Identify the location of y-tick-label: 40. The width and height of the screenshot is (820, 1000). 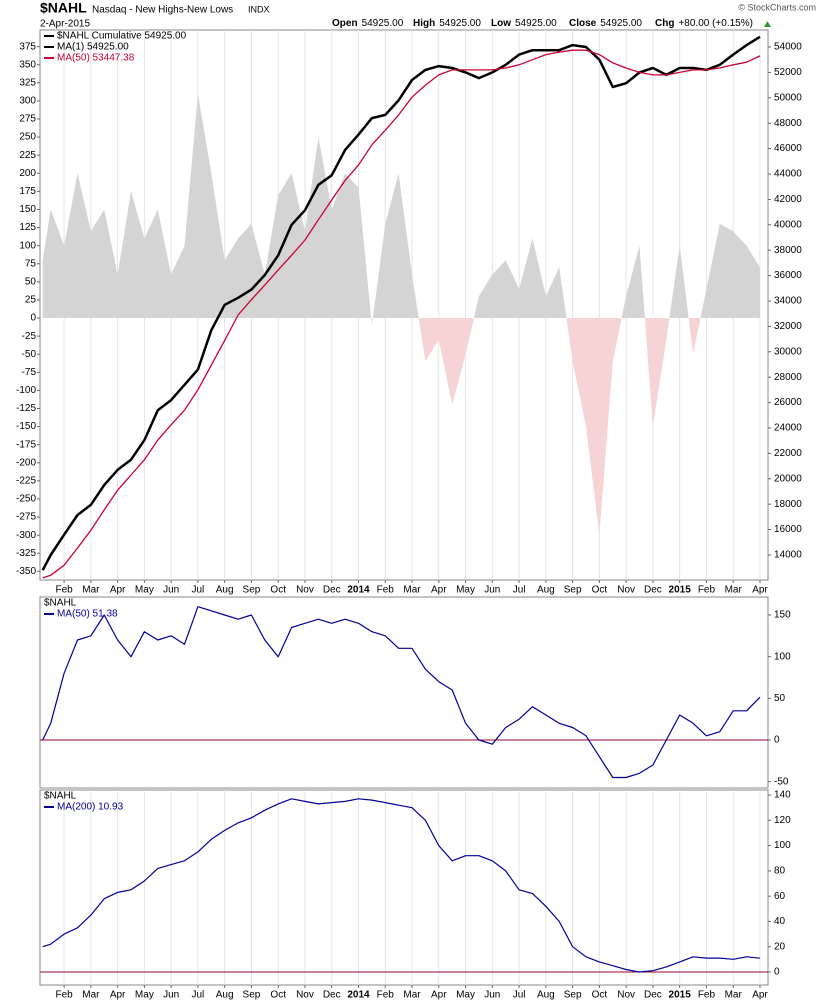
(780, 921).